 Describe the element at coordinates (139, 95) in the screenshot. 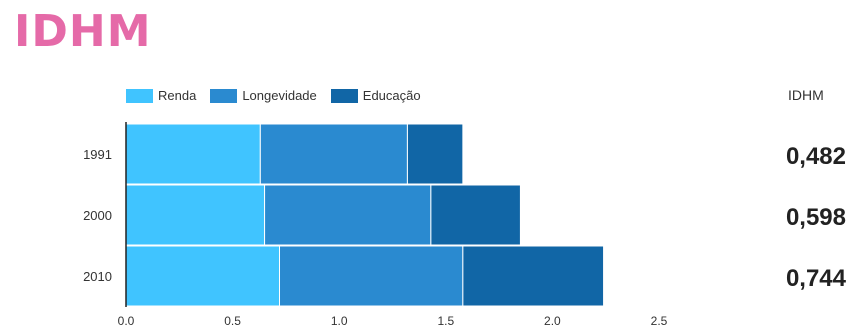

I see `legend-swatch-renda` at that location.